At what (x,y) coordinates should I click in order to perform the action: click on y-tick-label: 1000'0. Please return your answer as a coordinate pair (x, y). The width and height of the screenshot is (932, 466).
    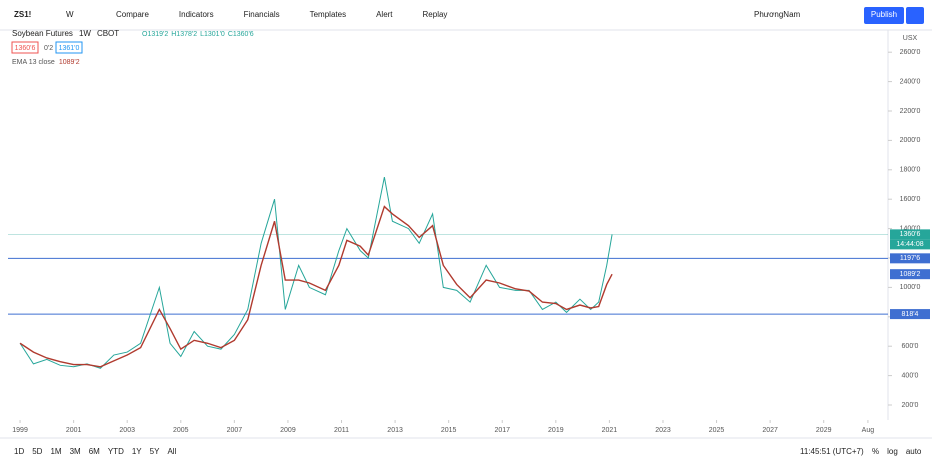
    Looking at the image, I should click on (910, 287).